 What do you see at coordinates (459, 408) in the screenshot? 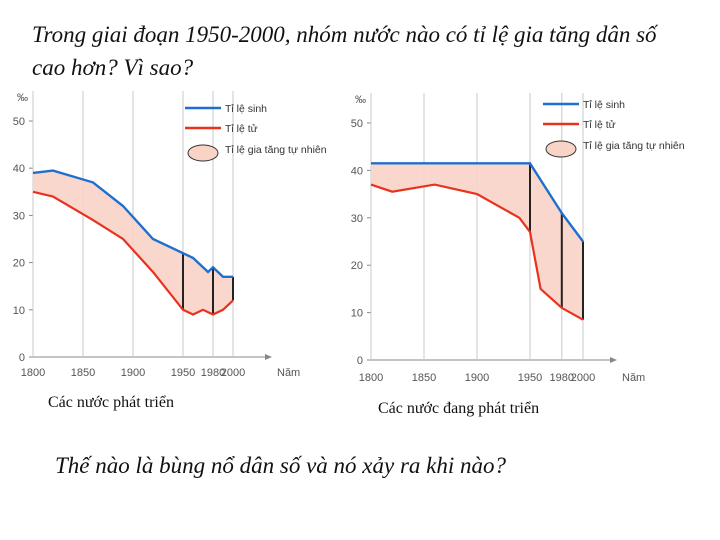
I see `caption-developing: Các nước đang phát triển` at bounding box center [459, 408].